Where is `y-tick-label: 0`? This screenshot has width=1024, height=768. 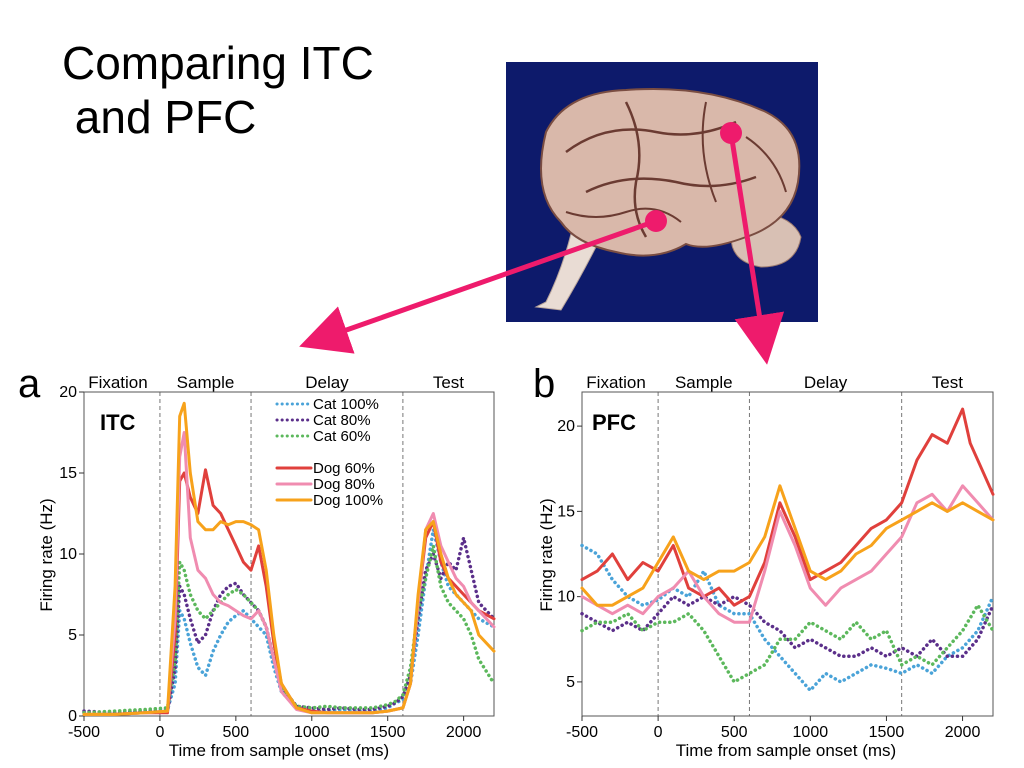 y-tick-label: 0 is located at coordinates (72, 716).